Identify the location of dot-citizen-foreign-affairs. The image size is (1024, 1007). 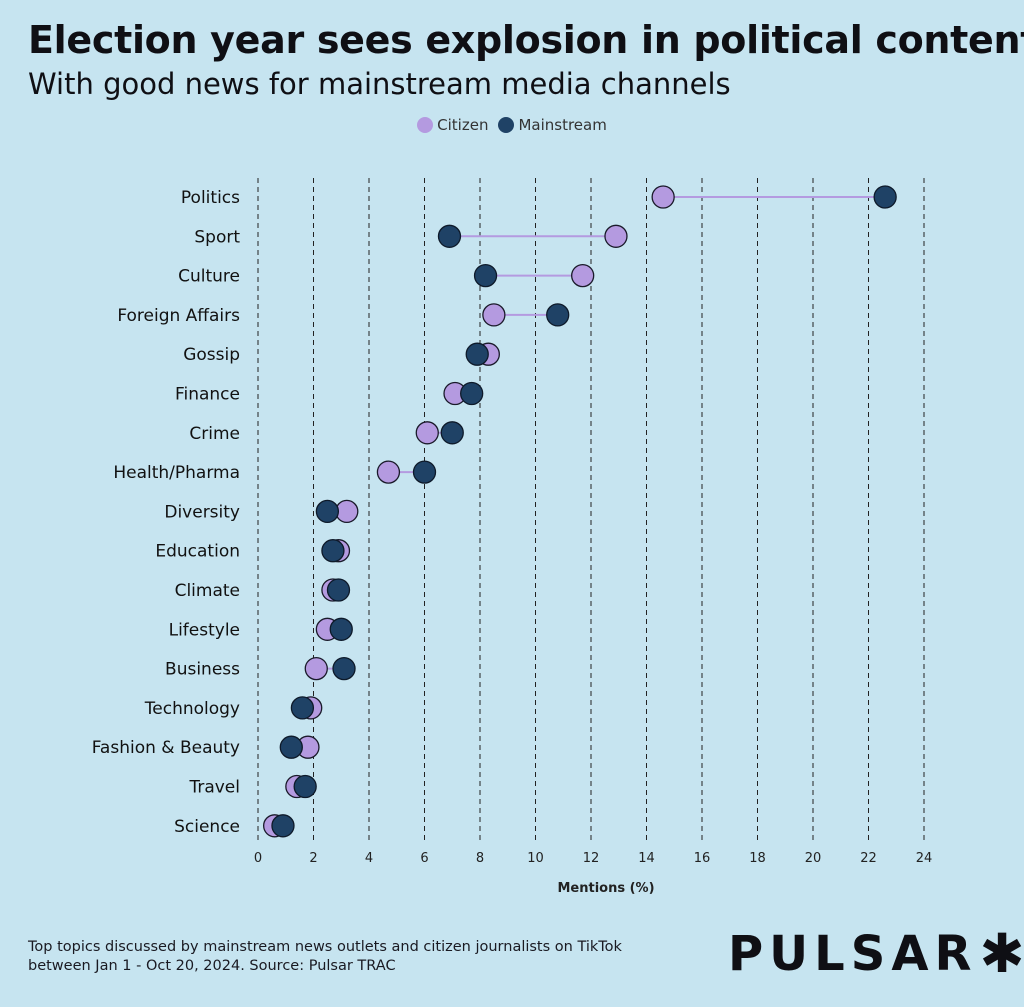
(494, 315).